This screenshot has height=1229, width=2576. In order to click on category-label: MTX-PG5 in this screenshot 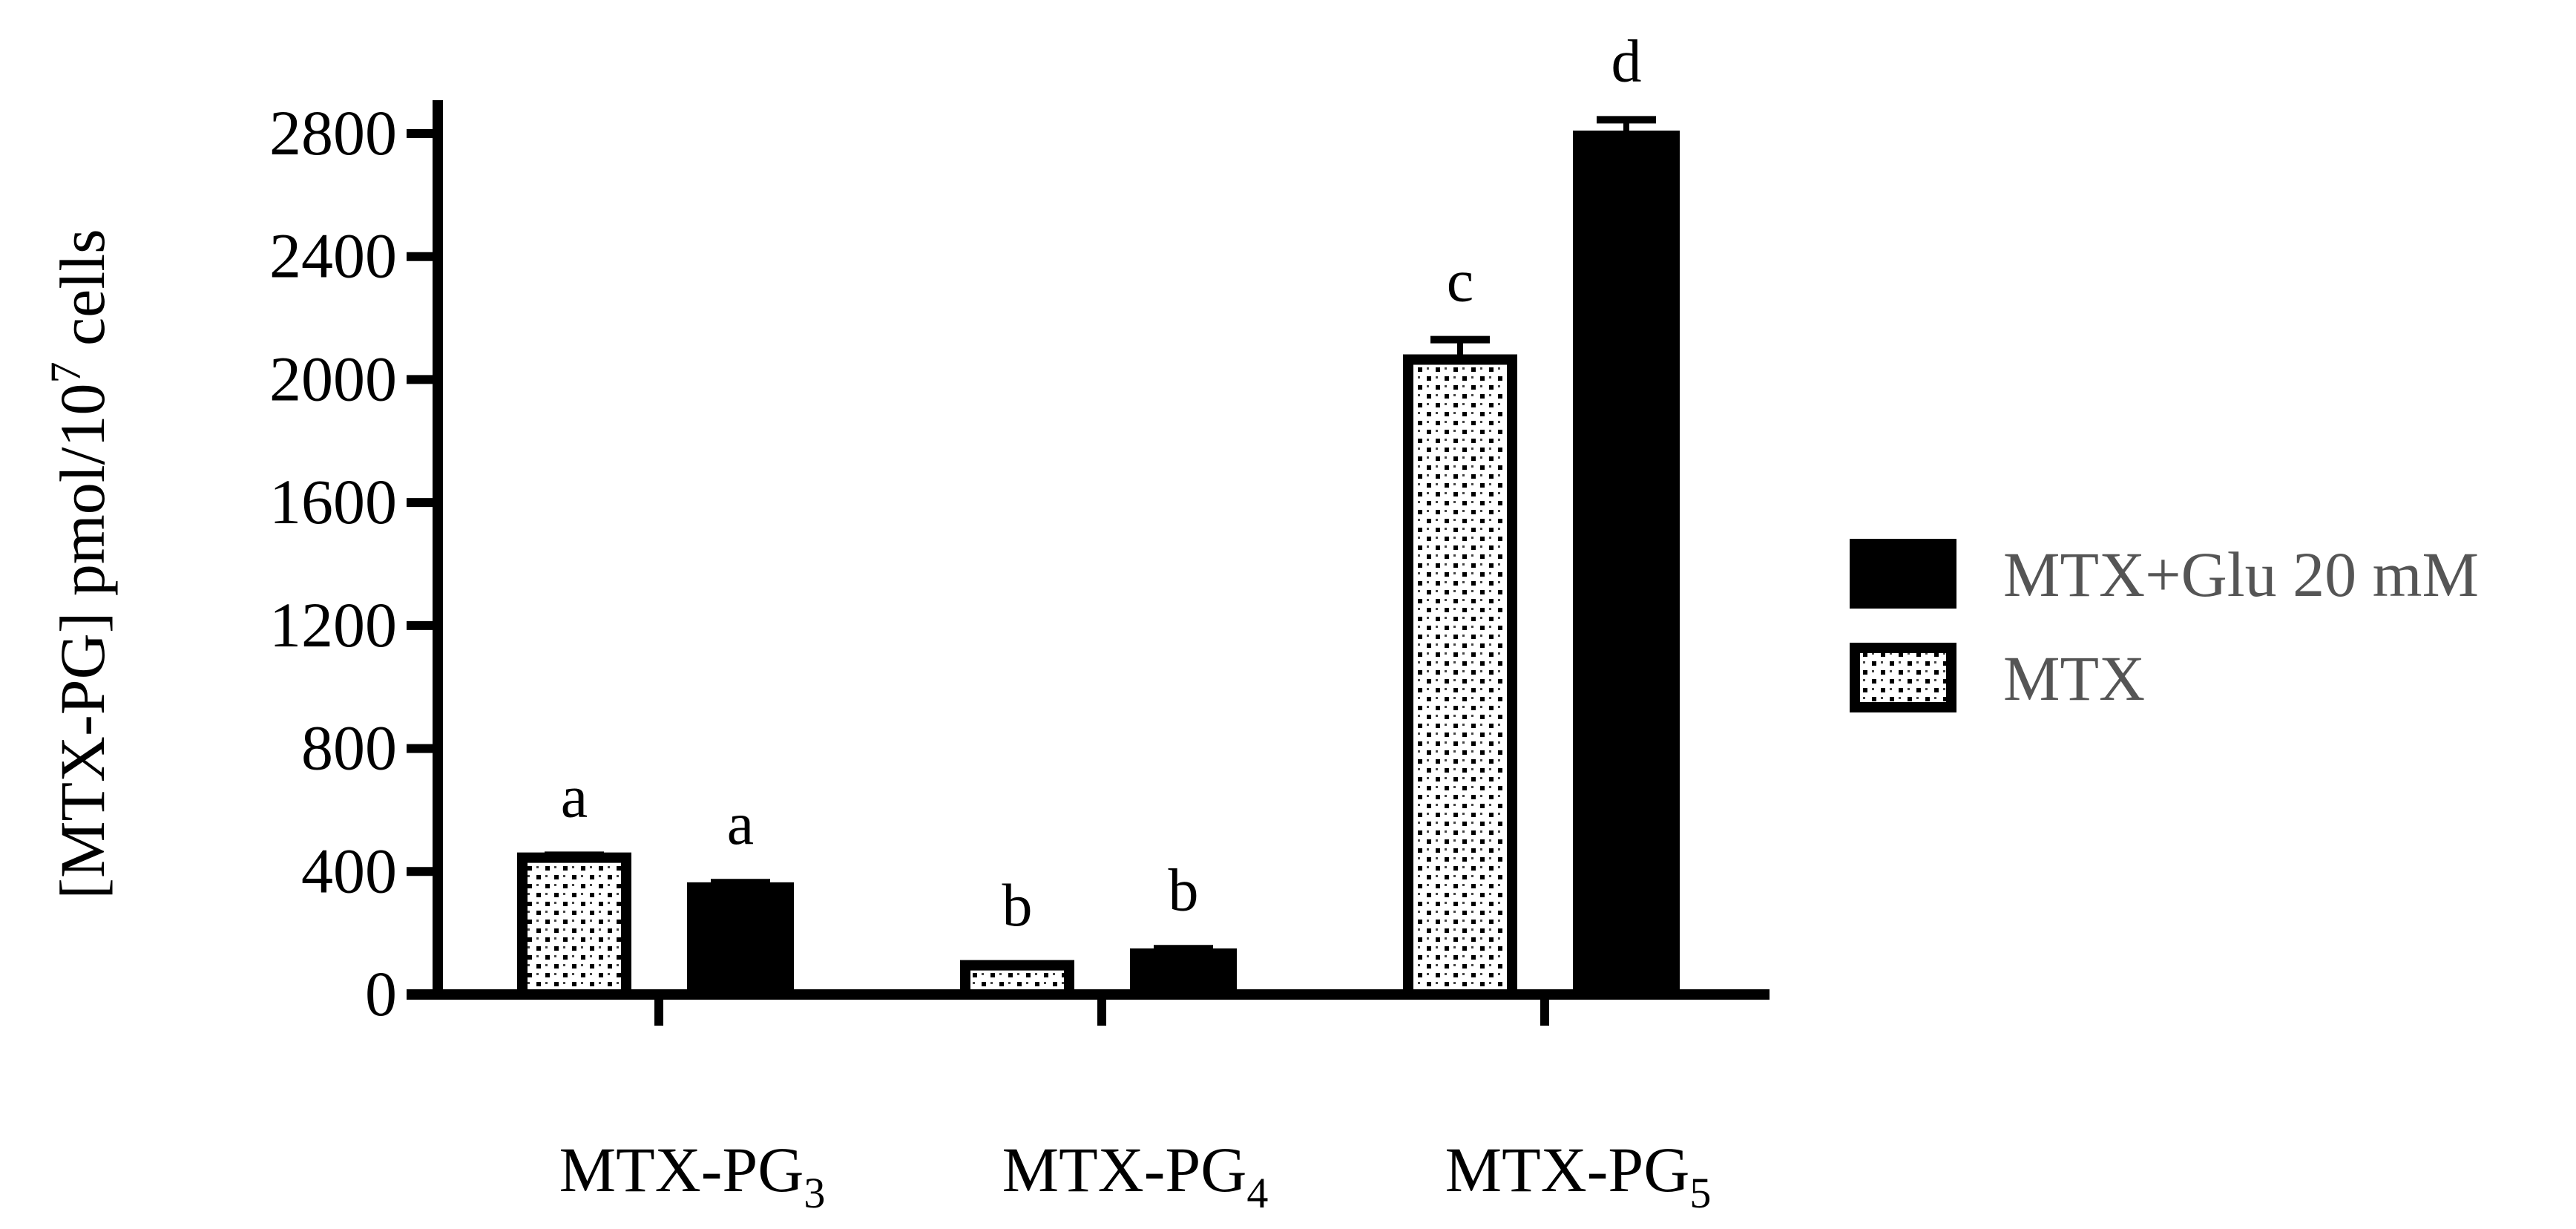, I will do `click(1578, 1175)`.